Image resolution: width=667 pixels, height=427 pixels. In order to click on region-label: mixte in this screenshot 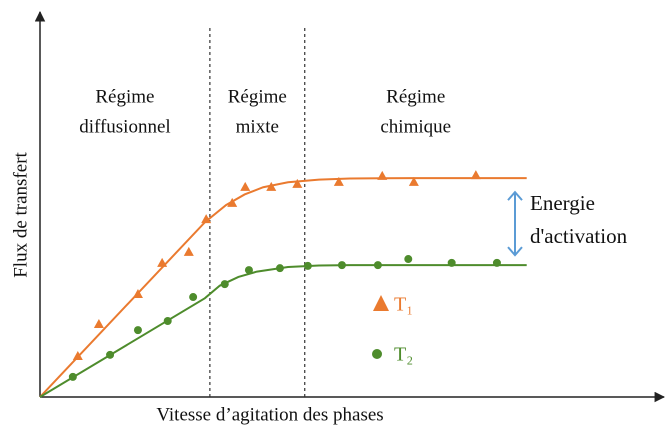, I will do `click(257, 126)`.